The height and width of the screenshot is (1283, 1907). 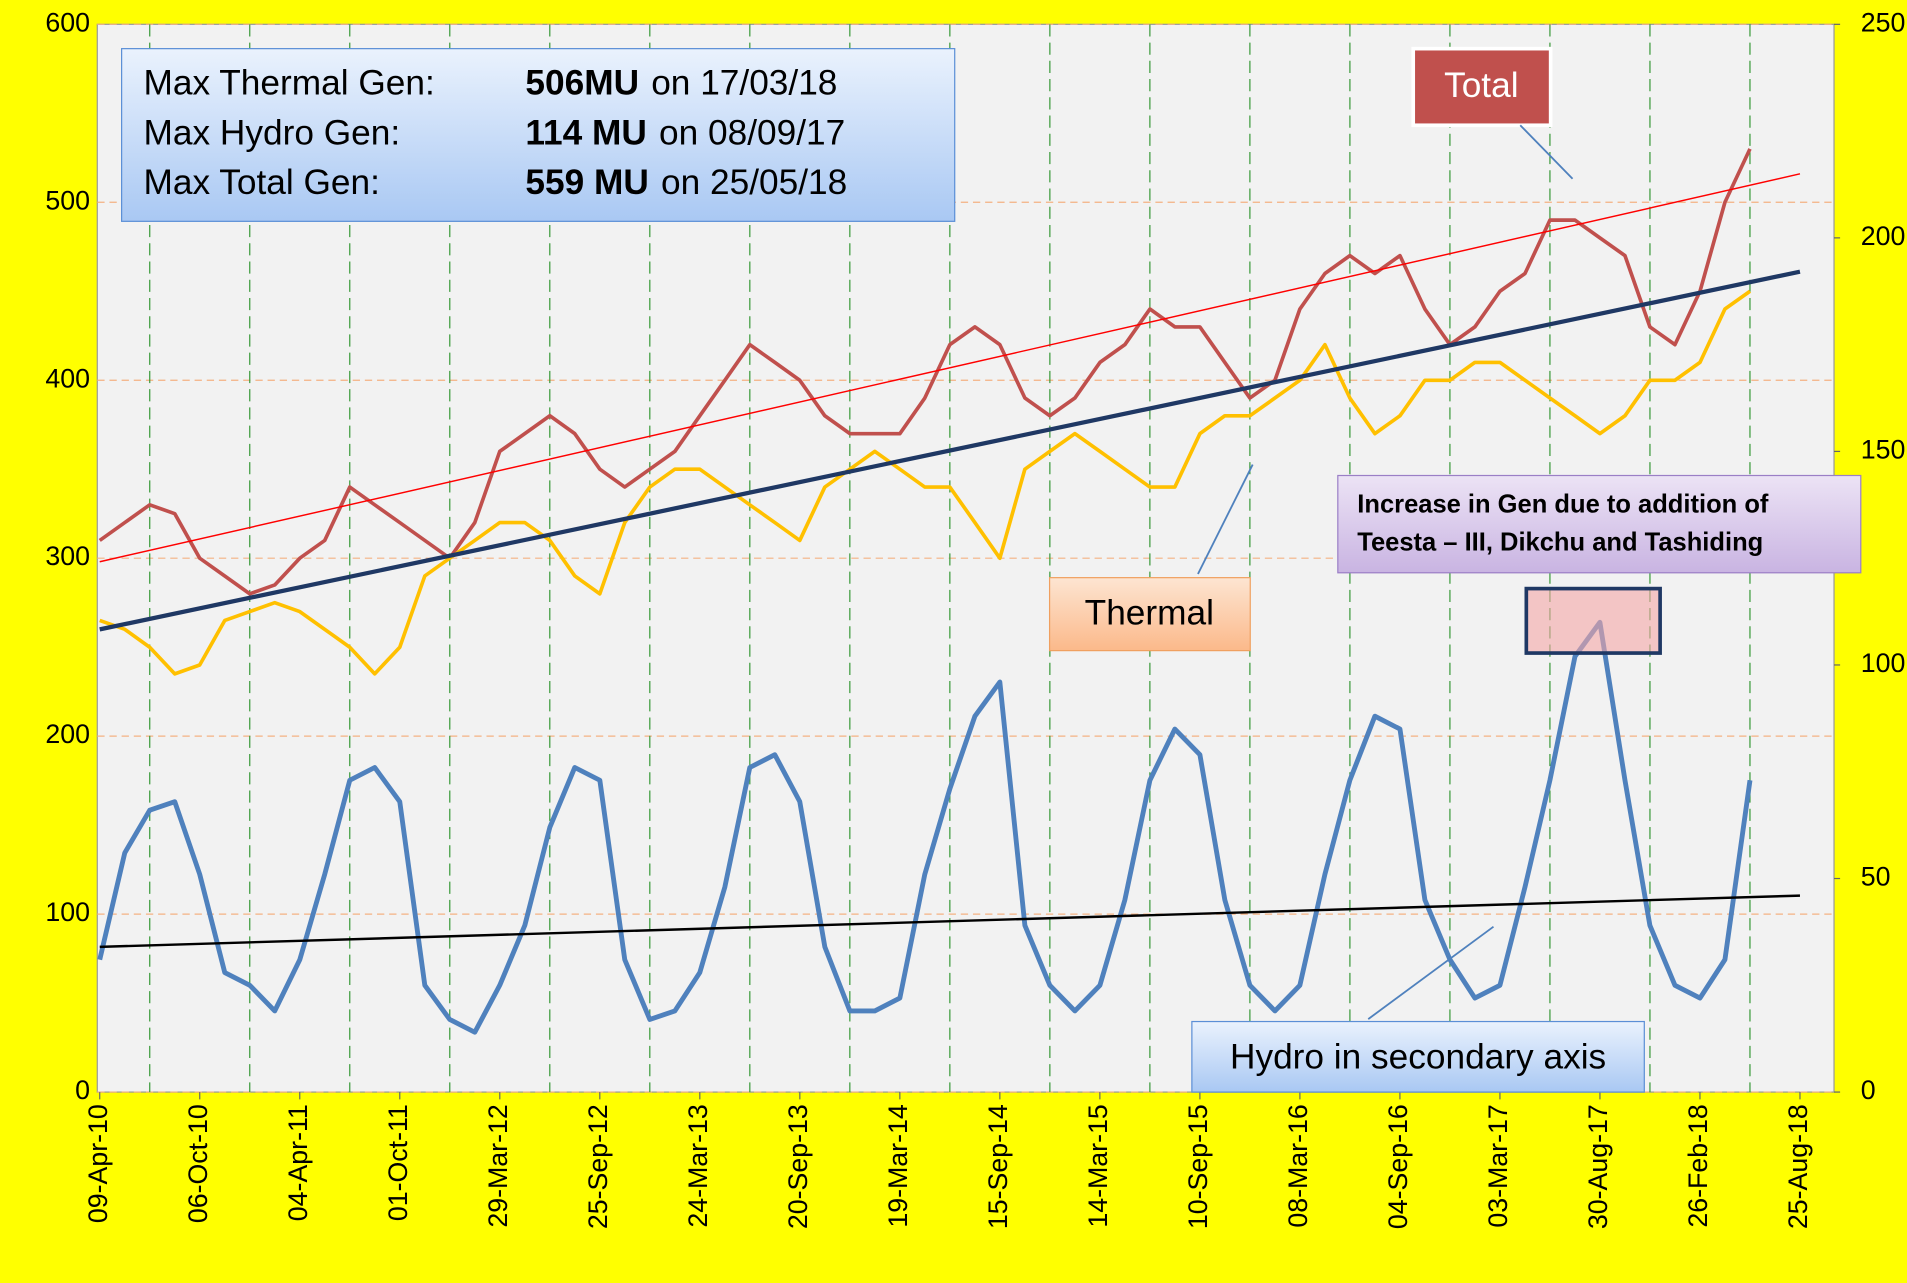 What do you see at coordinates (1883, 663) in the screenshot?
I see `y2-tick-label: 100` at bounding box center [1883, 663].